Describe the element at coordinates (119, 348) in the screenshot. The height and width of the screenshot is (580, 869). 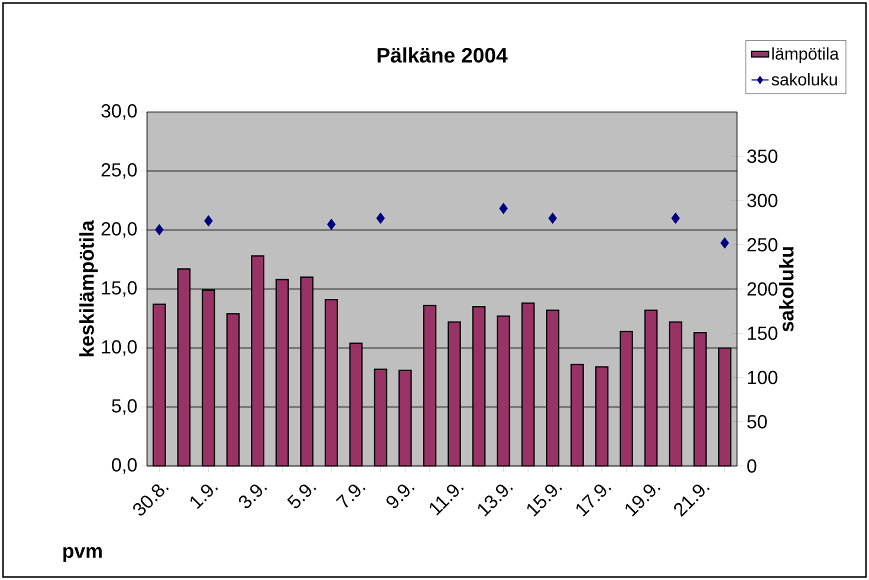
I see `y-tick-label: 10,0` at that location.